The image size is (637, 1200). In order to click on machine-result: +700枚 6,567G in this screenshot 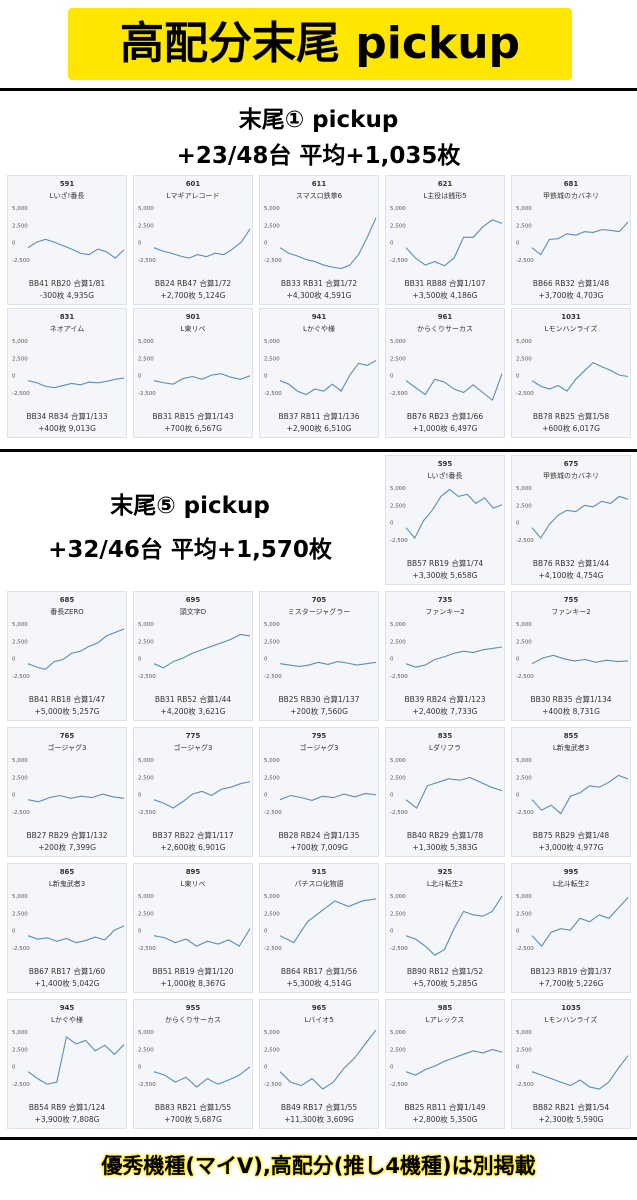, I will do `click(193, 428)`.